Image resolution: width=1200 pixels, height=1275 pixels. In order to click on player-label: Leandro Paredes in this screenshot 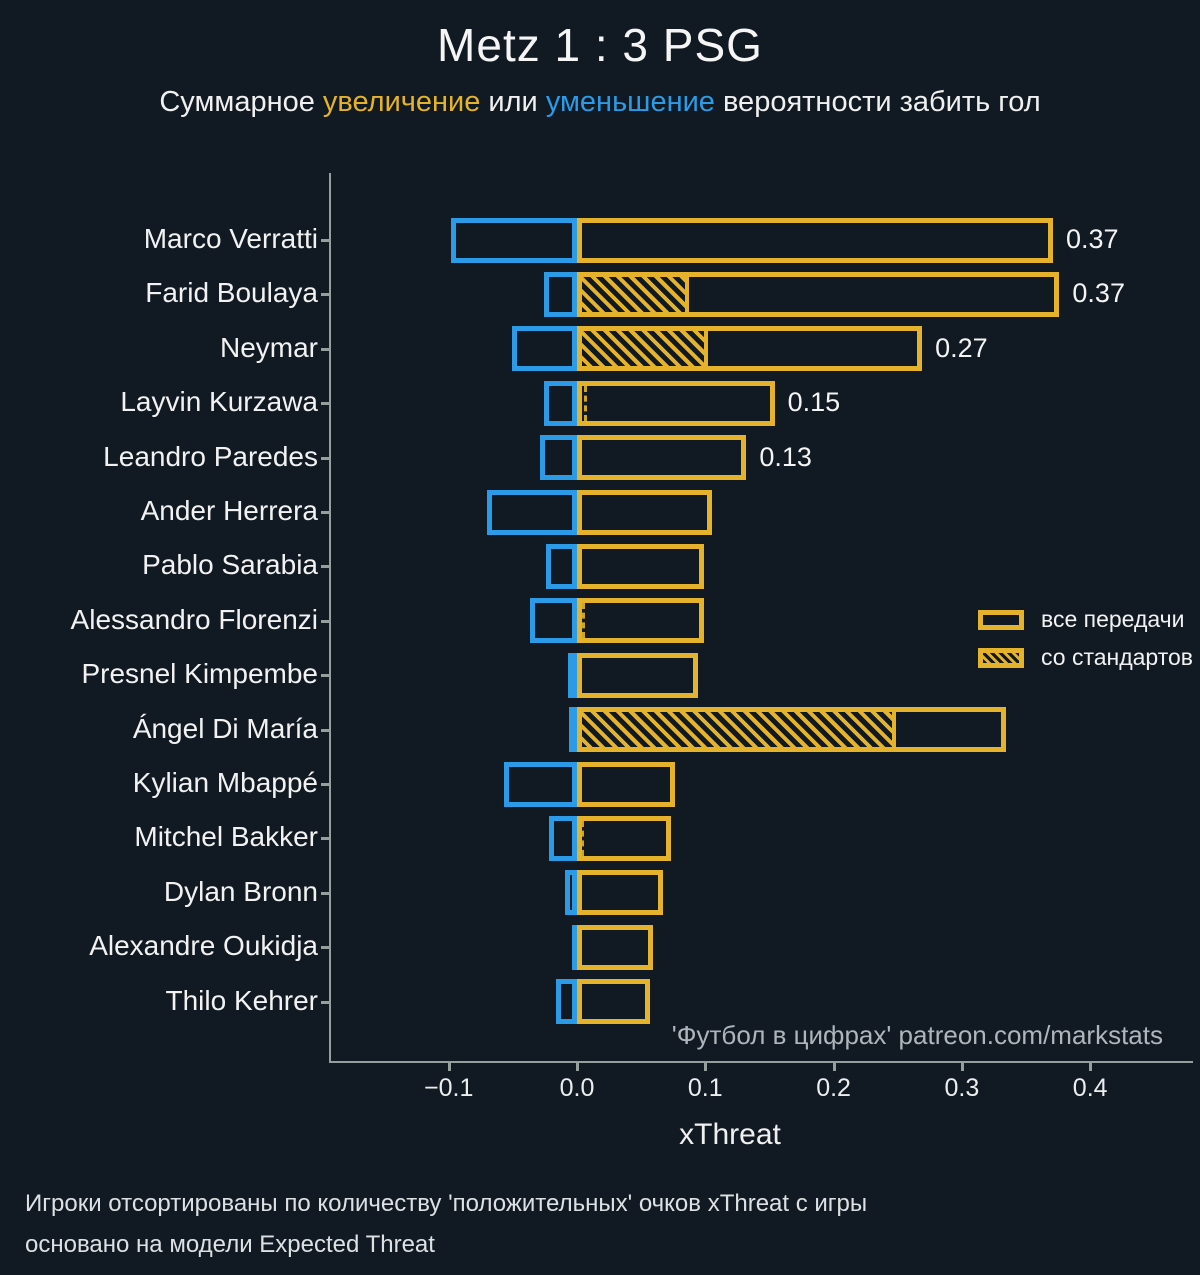, I will do `click(210, 456)`.